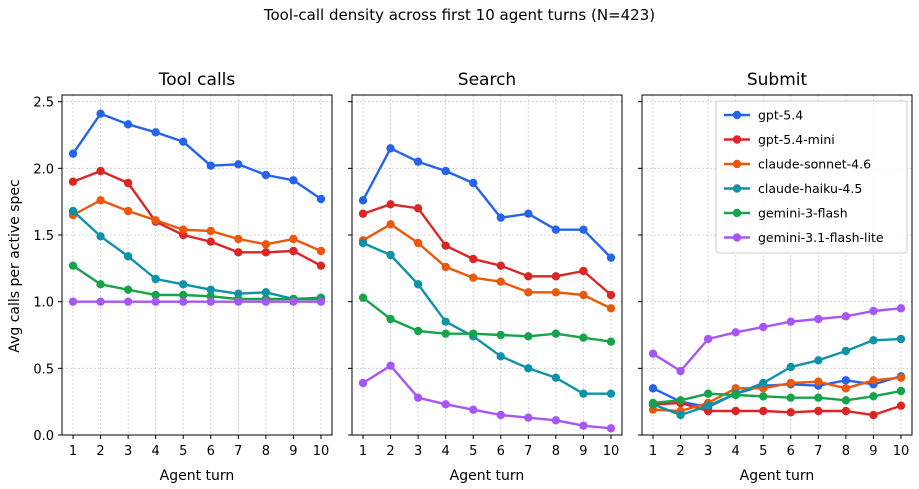 This screenshot has width=919, height=489. I want to click on legend-label: gemini-3.1-flash-lite, so click(821, 237).